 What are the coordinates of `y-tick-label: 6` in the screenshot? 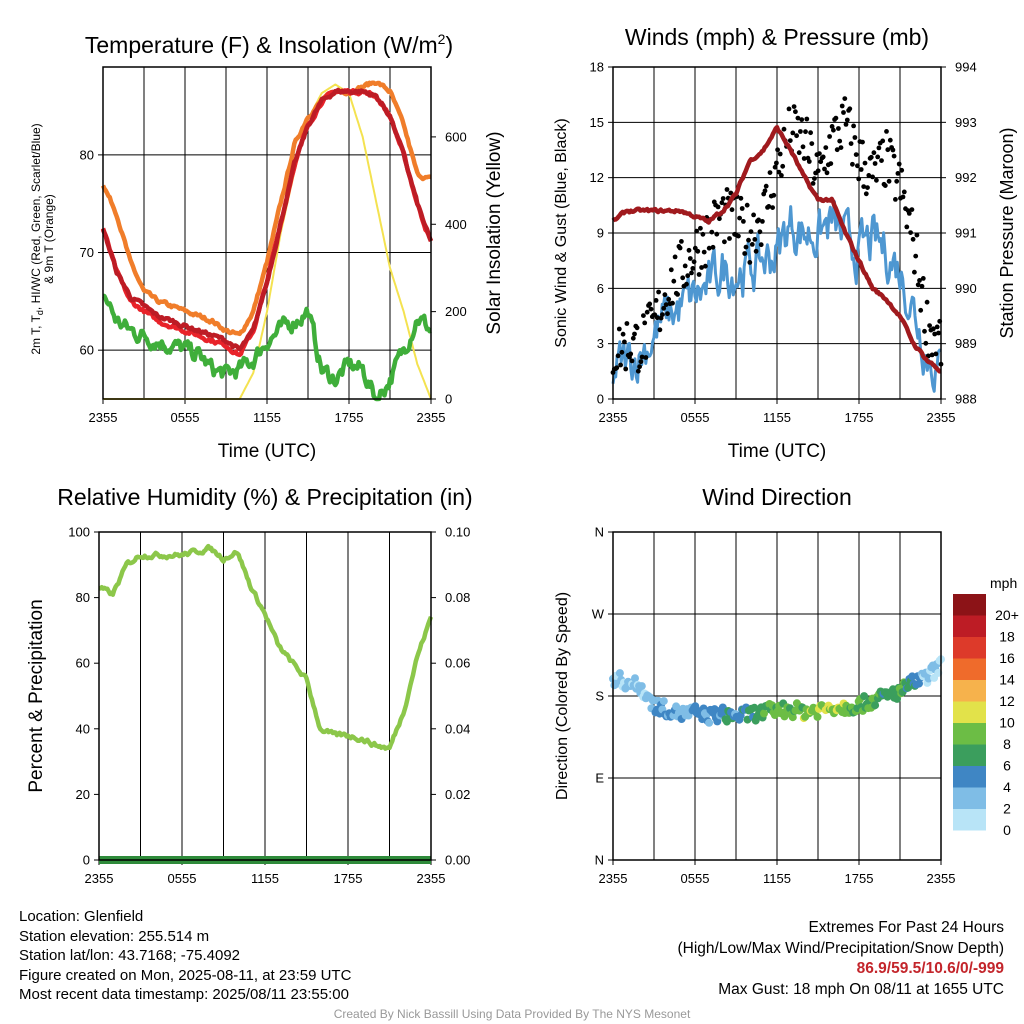 It's located at (600, 288).